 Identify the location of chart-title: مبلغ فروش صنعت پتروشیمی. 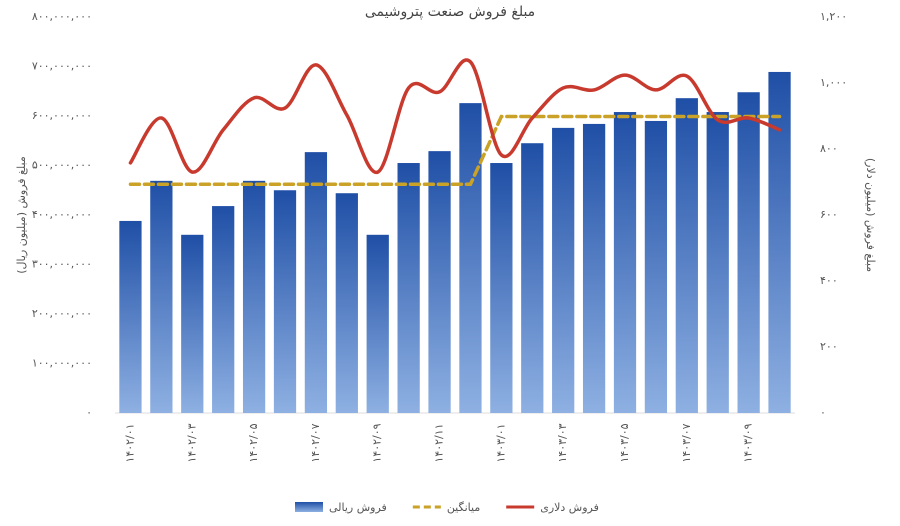
(450, 12).